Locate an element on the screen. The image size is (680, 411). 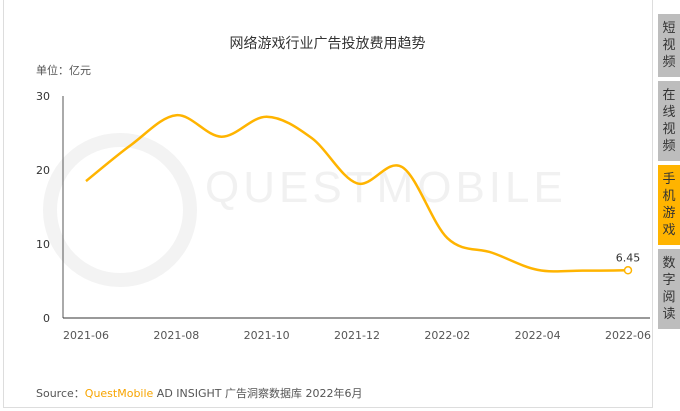
y-tick-label: 20 is located at coordinates (43, 170).